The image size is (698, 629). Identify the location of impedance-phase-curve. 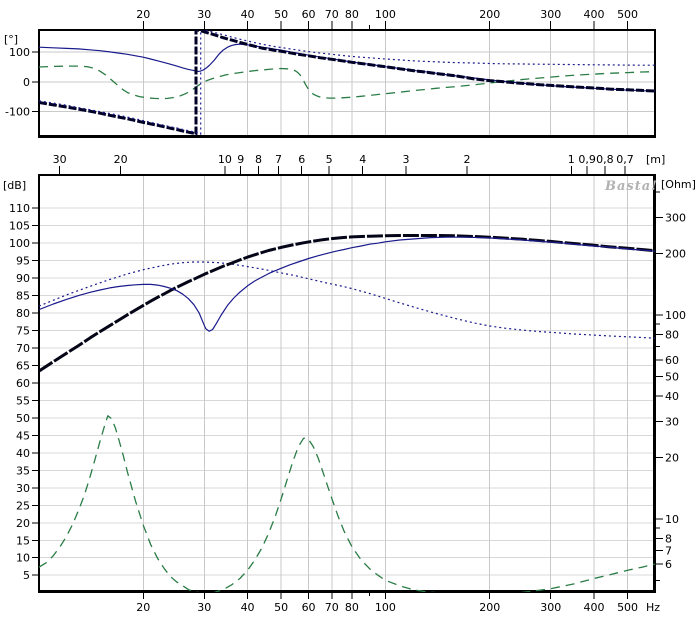
(347, 82).